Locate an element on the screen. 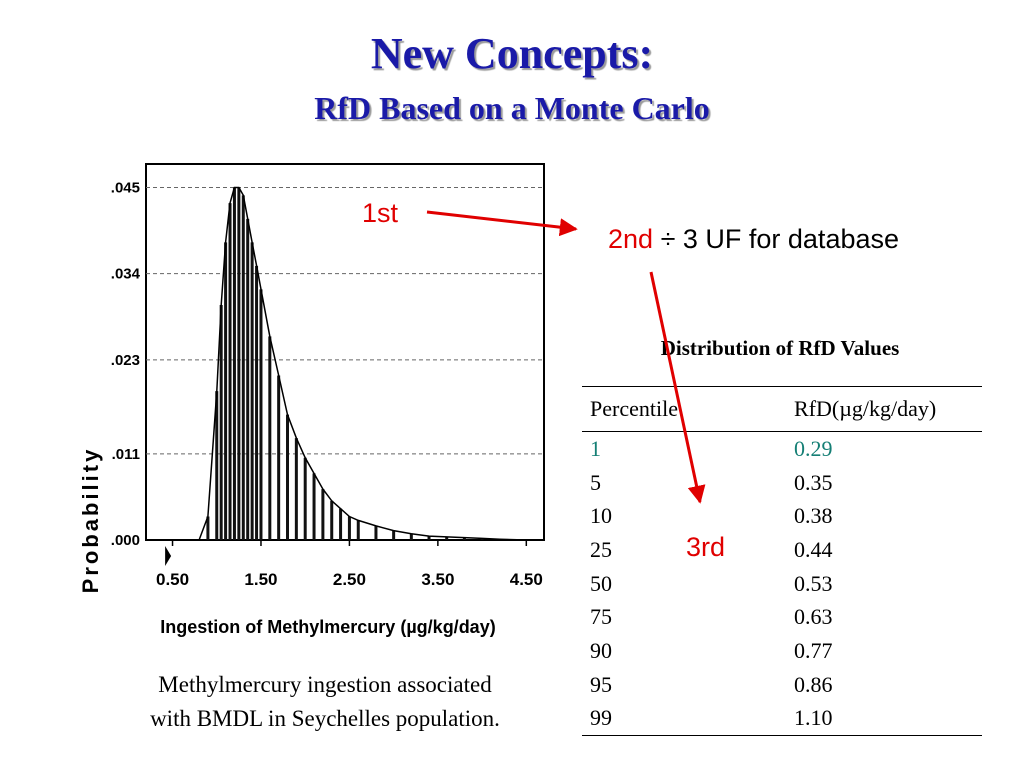  slide-subtitle: RfD Based on a Monte Carlo is located at coordinates (512, 108).